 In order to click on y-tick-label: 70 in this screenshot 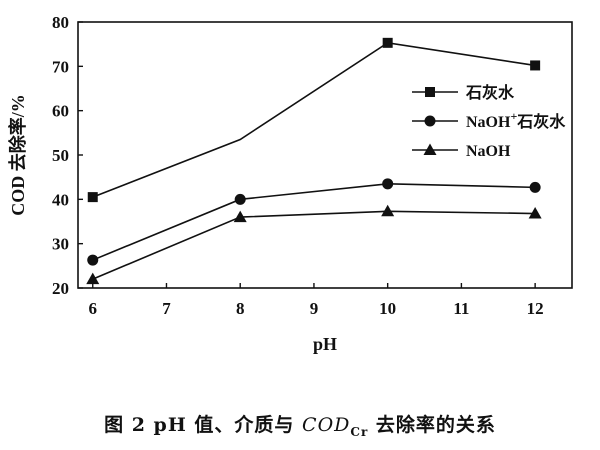, I will do `click(60, 66)`.